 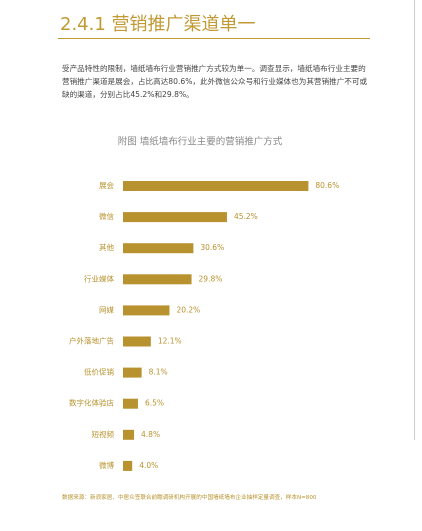 What do you see at coordinates (150, 434) in the screenshot?
I see `value-label: 4.8%` at bounding box center [150, 434].